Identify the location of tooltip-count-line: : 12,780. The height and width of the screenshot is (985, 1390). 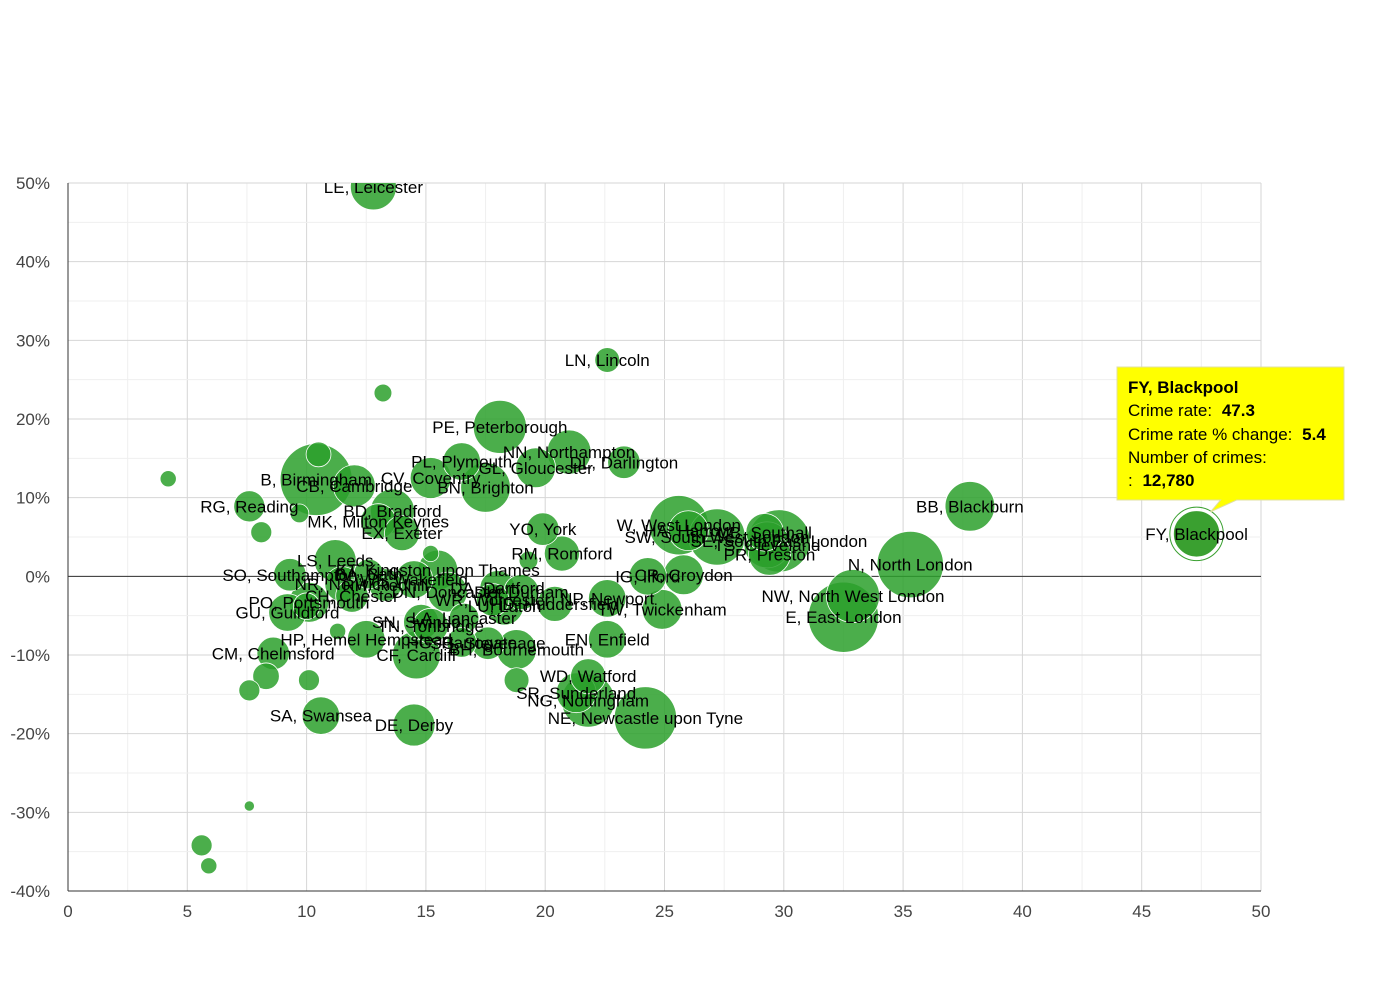
(1161, 480).